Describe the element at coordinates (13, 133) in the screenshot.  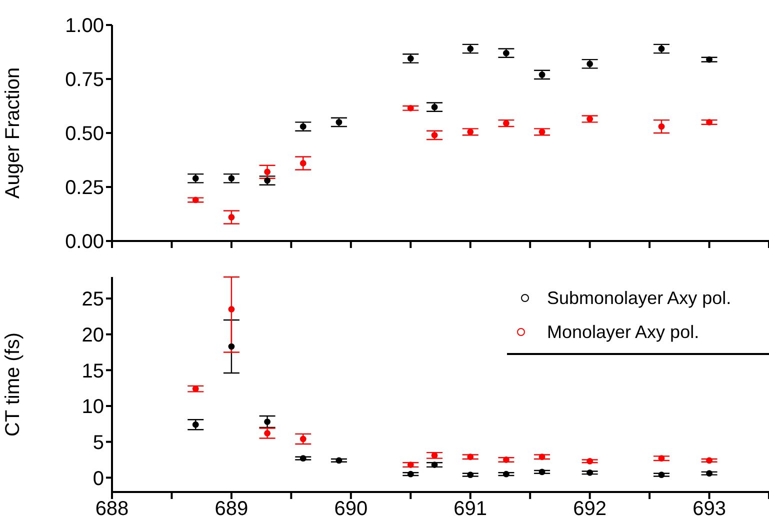
I see `y-axis-title: Auger Fraction` at that location.